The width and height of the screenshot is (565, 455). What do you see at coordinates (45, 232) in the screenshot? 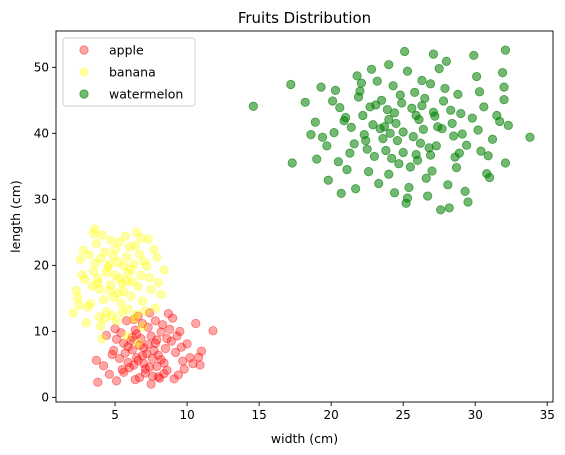
I see `y-axis: 0 10 20 30 40 50` at bounding box center [45, 232].